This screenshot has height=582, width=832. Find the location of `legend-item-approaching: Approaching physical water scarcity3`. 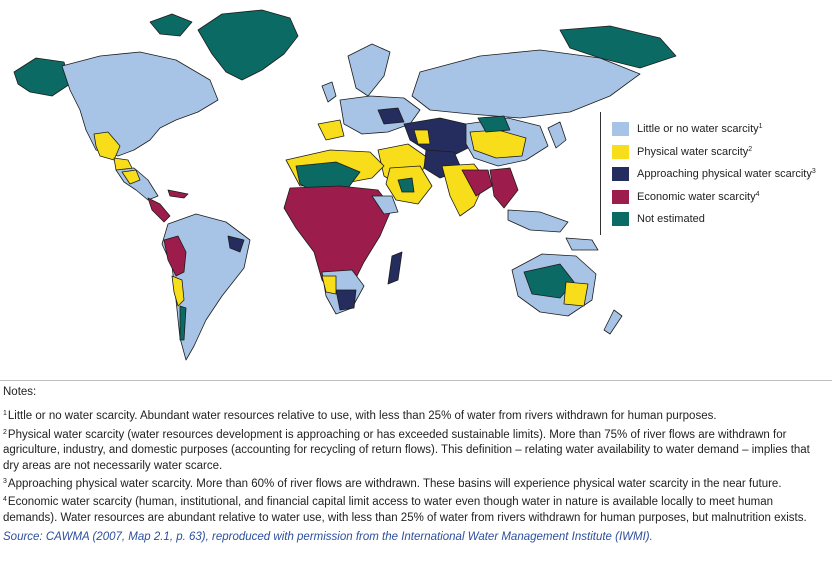

legend-item-approaching: Approaching physical water scarcity3 is located at coordinates (714, 174).